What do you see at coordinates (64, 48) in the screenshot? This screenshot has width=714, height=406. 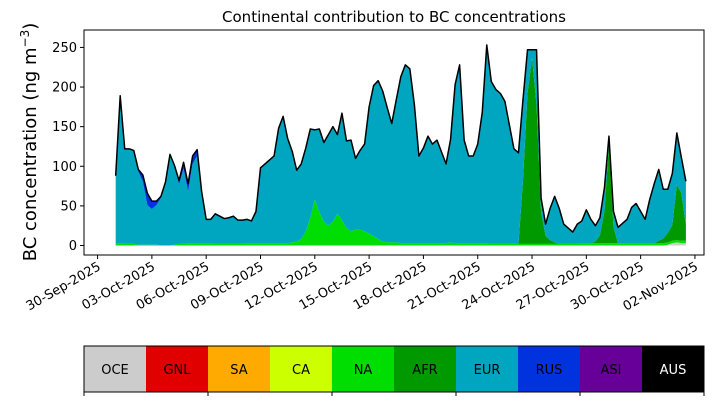 I see `y-tick-label: 250` at bounding box center [64, 48].